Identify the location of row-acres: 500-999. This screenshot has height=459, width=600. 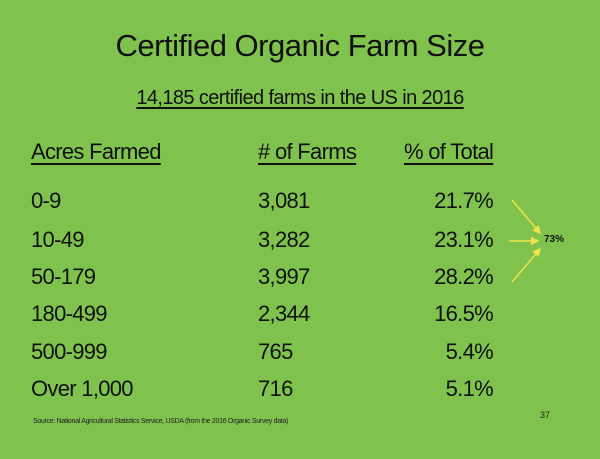
(69, 351).